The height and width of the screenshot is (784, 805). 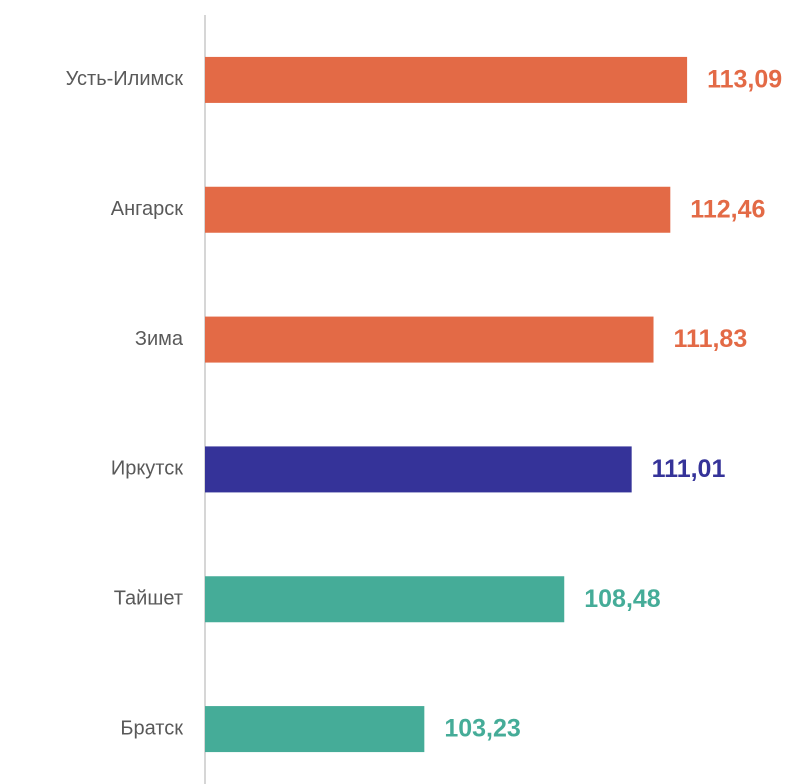 I want to click on category-label: Усть-Илимск, so click(x=125, y=79).